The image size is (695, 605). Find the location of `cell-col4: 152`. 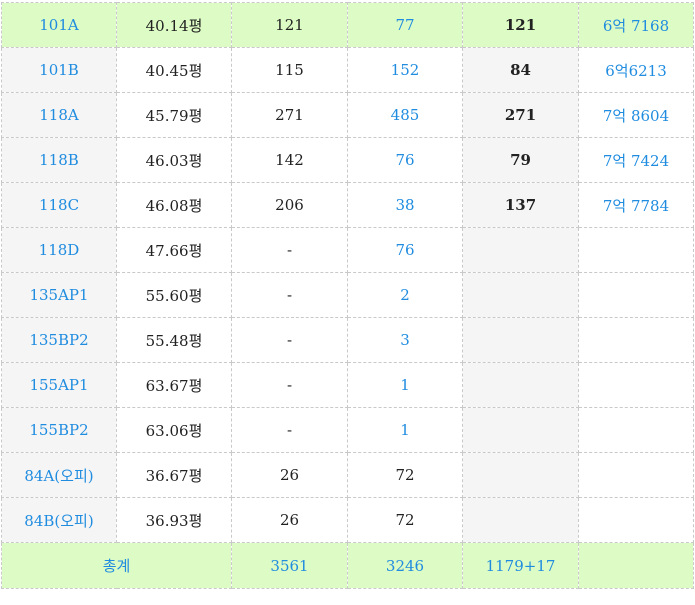

cell-col4: 152 is located at coordinates (405, 70).